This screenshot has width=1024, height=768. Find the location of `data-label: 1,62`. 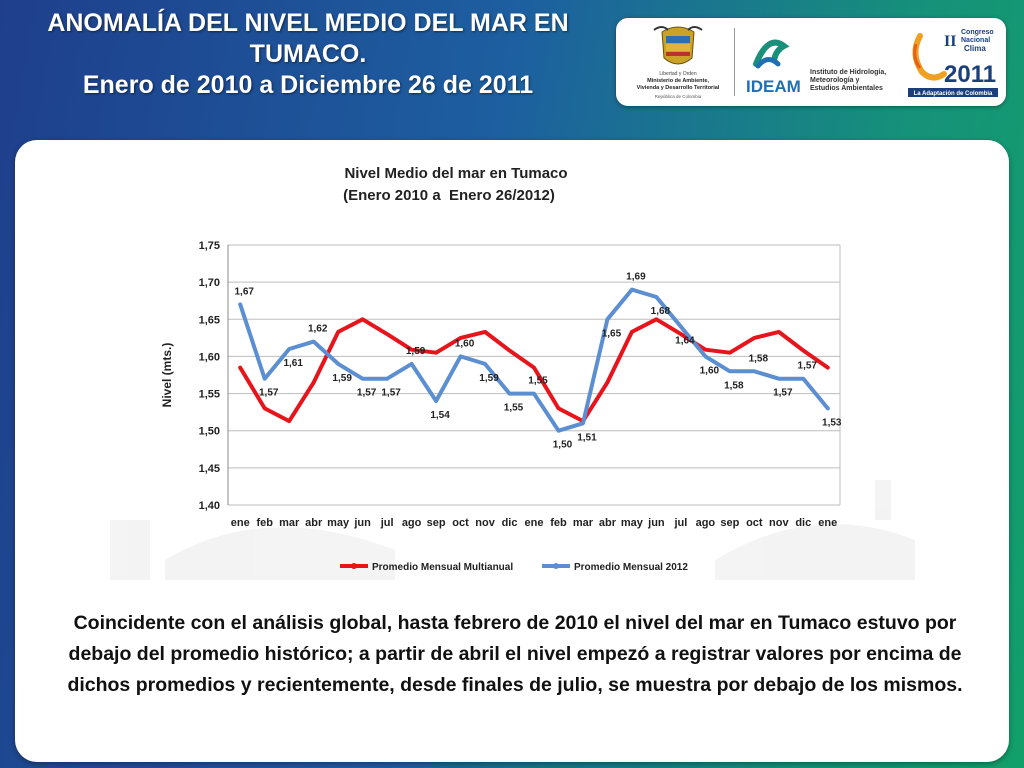

data-label: 1,62 is located at coordinates (318, 329).